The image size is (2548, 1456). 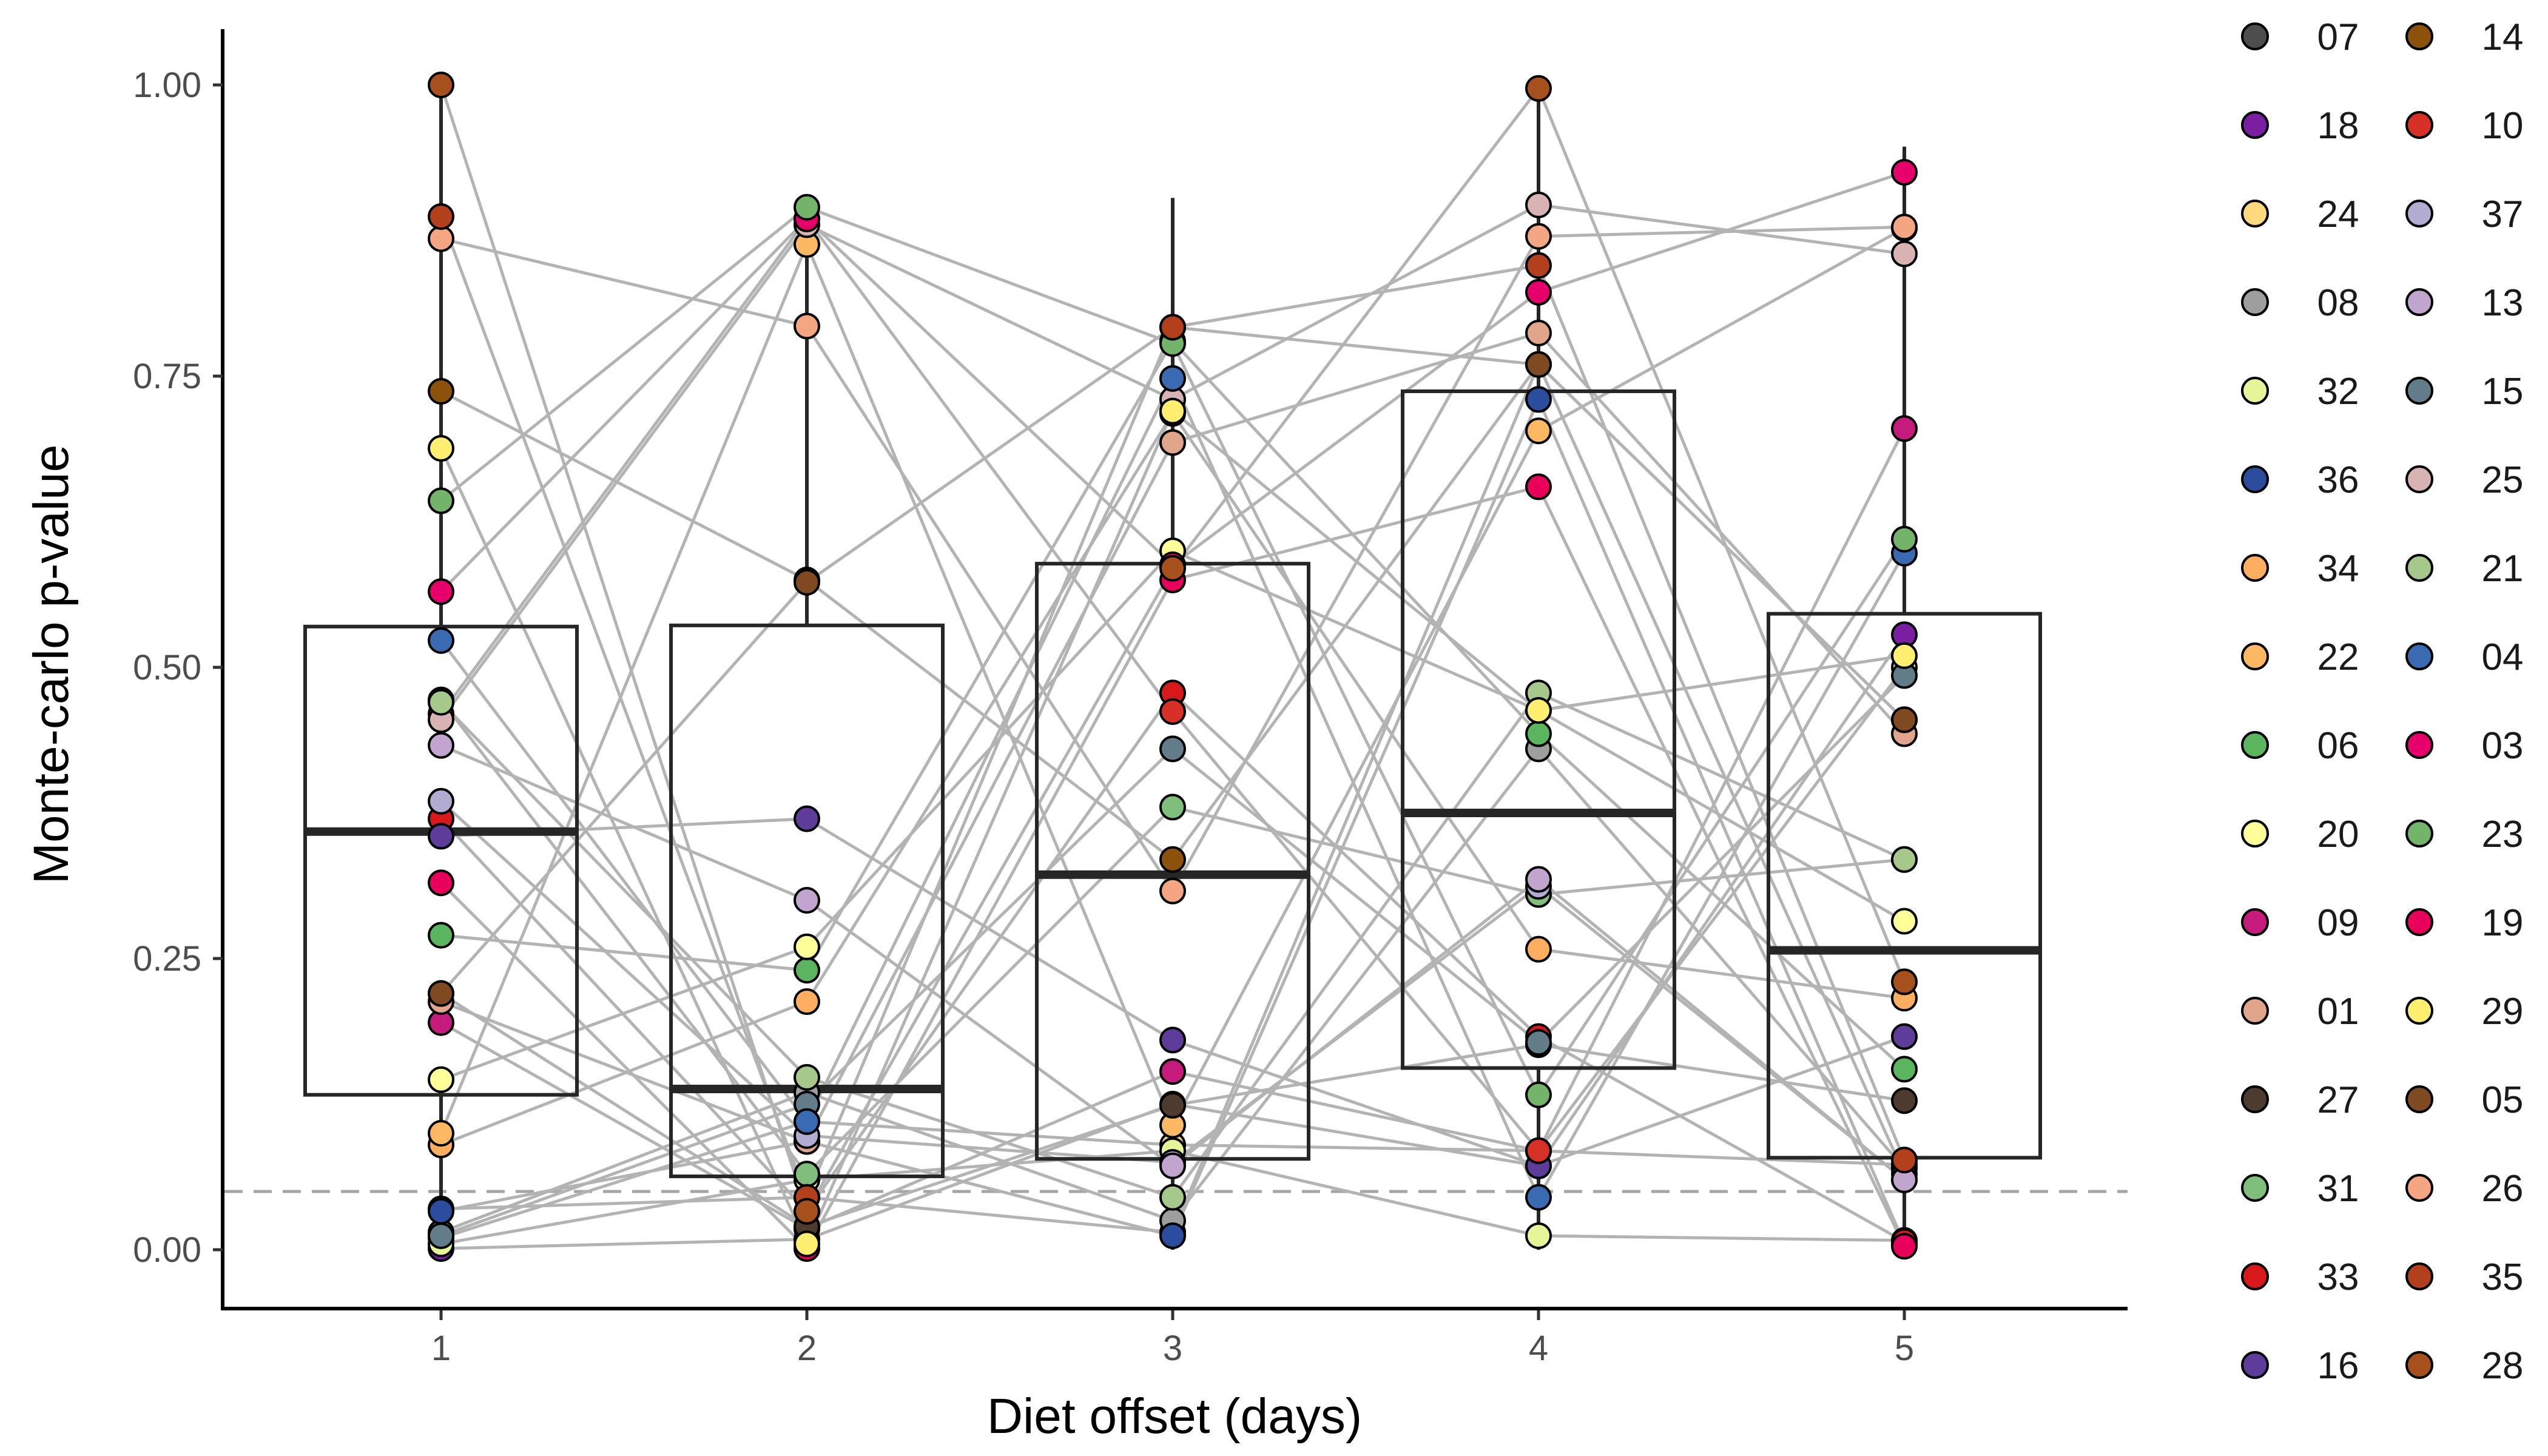 I want to click on legend-label-18: 18, so click(x=2338, y=126).